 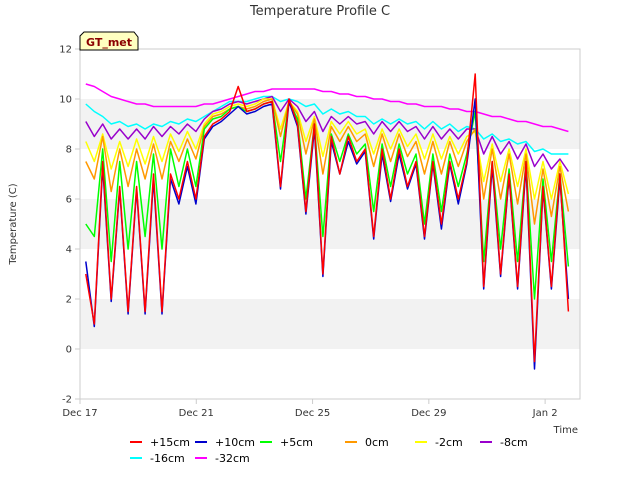 I want to click on legend-label: +10cm, so click(x=235, y=442).